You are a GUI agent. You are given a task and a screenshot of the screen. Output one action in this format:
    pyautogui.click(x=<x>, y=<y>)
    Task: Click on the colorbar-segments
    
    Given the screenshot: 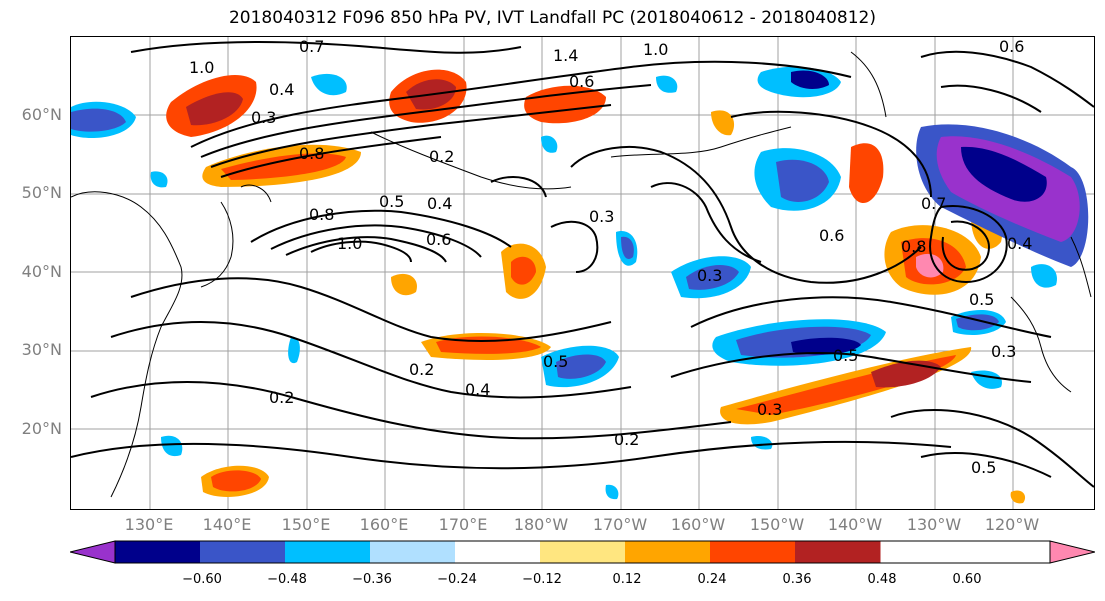 What is the action you would take?
    pyautogui.click(x=498, y=552)
    